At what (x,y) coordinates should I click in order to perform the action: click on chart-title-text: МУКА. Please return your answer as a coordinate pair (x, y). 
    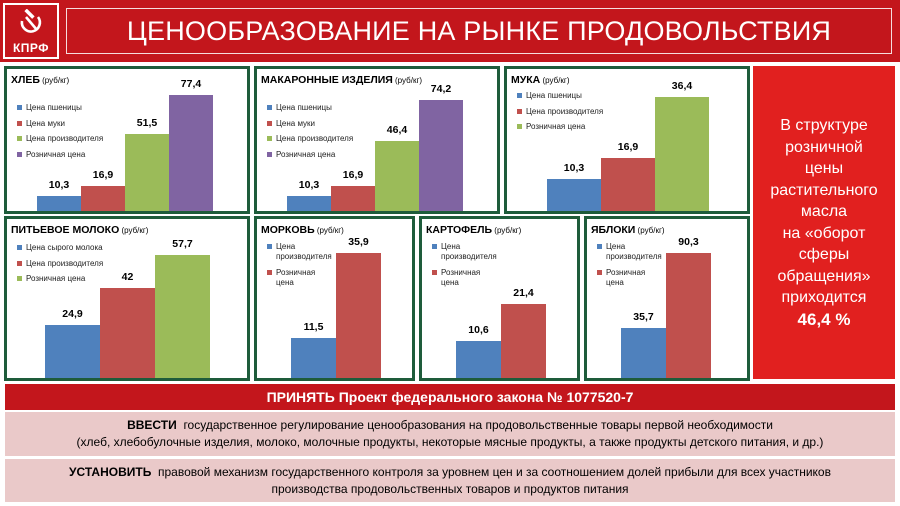
    Looking at the image, I should click on (526, 80).